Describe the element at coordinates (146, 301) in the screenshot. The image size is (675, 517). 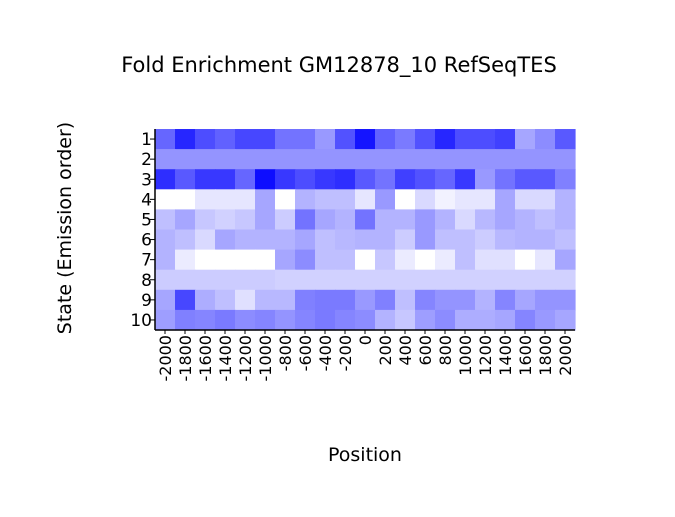
I see `row-tick-label: 9` at that location.